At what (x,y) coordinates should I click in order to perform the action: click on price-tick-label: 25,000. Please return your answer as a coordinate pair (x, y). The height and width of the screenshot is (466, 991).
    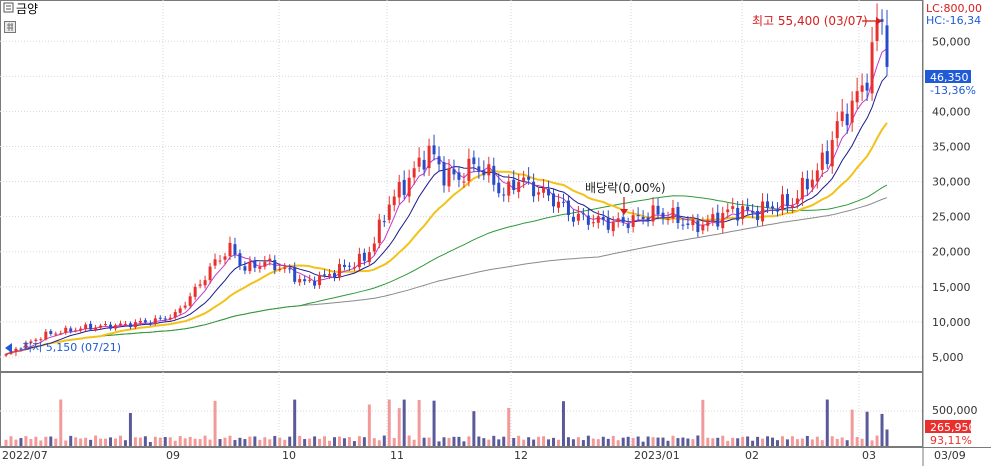
    Looking at the image, I should click on (951, 217).